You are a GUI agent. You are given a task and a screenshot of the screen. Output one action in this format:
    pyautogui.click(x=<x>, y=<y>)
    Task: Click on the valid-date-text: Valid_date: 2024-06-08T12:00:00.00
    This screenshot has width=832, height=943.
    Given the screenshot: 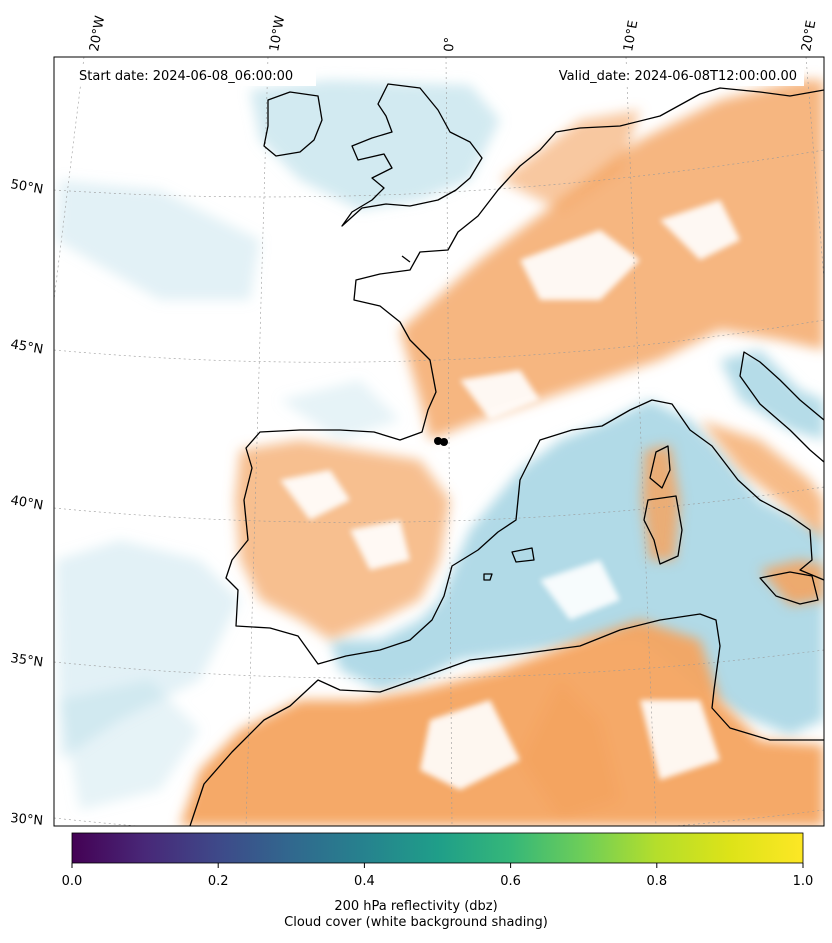 What is the action you would take?
    pyautogui.click(x=678, y=76)
    